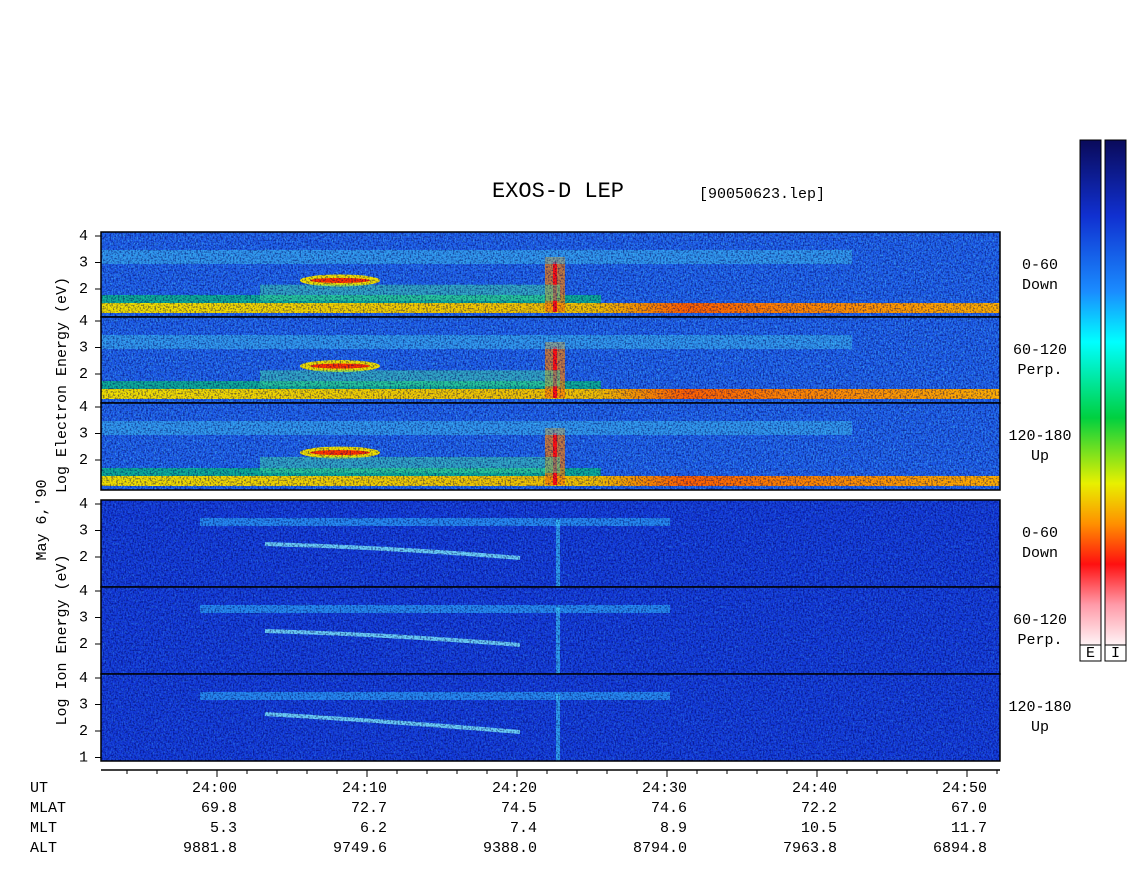 This screenshot has width=1130, height=875. Describe the element at coordinates (39, 788) in the screenshot. I see `row-name: UT` at that location.